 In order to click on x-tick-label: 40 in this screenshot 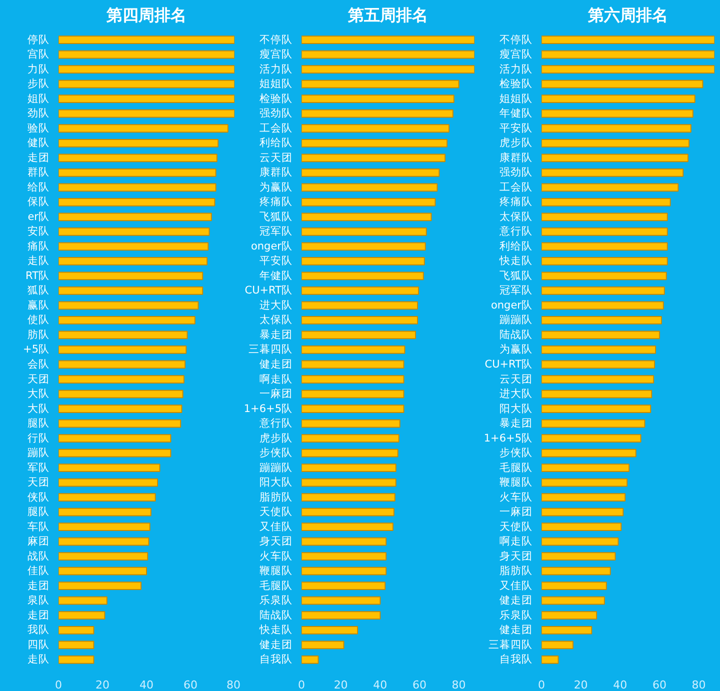, I will do `click(147, 684)`.